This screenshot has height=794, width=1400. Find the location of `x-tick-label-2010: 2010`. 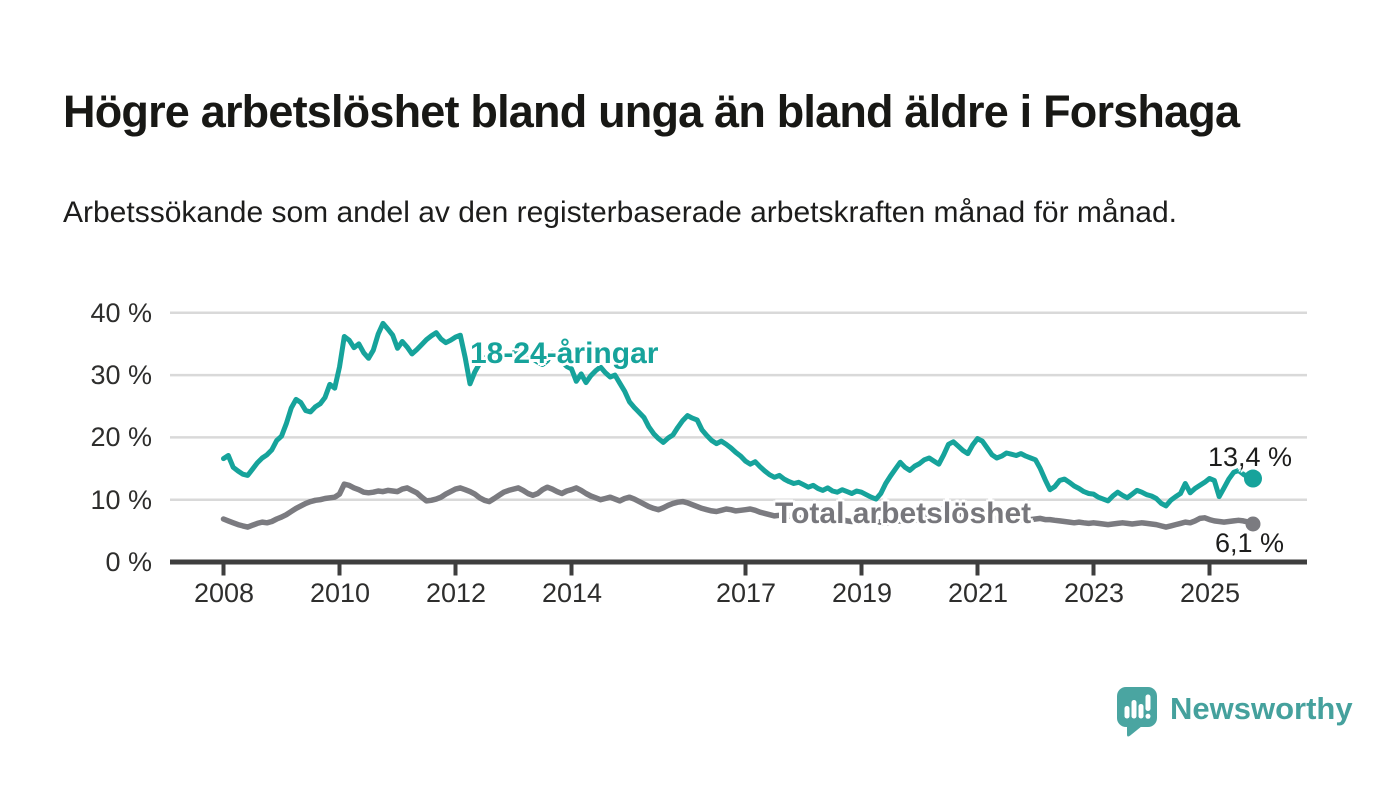

x-tick-label-2010: 2010 is located at coordinates (340, 593).